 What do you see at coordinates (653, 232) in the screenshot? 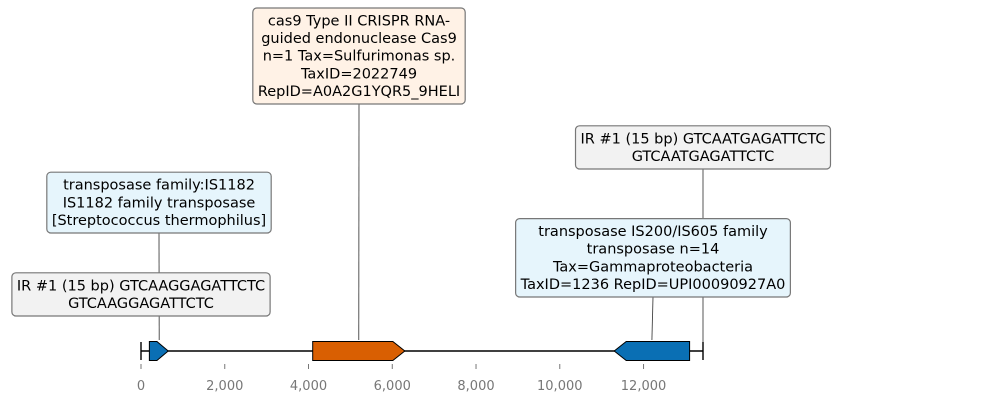
I see `annotation-text-line: transposase IS200/IS605 family` at bounding box center [653, 232].